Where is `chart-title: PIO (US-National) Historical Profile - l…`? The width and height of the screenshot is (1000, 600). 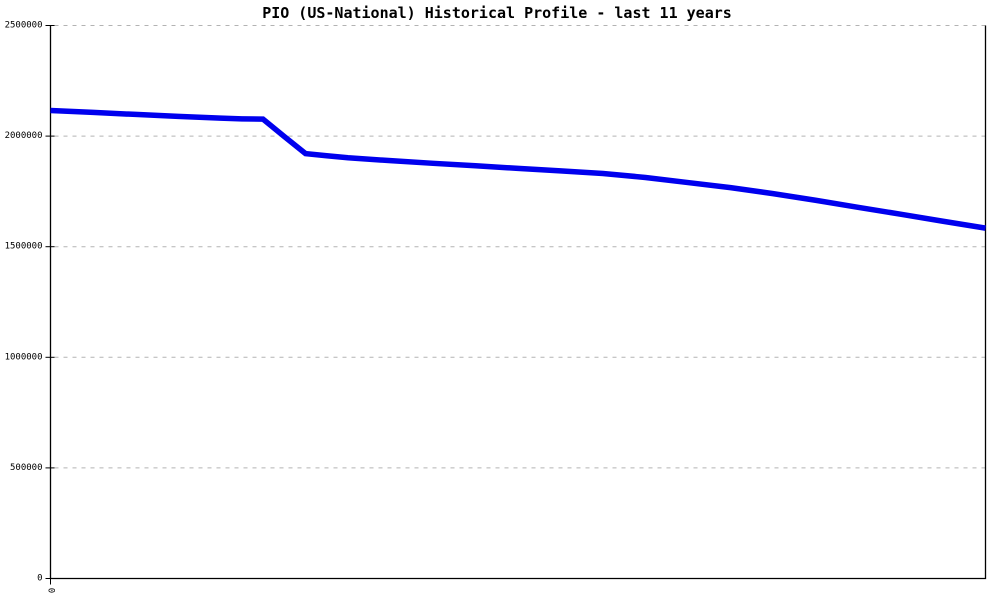
chart-title: PIO (US-National) Historical Profile - l… is located at coordinates (497, 13).